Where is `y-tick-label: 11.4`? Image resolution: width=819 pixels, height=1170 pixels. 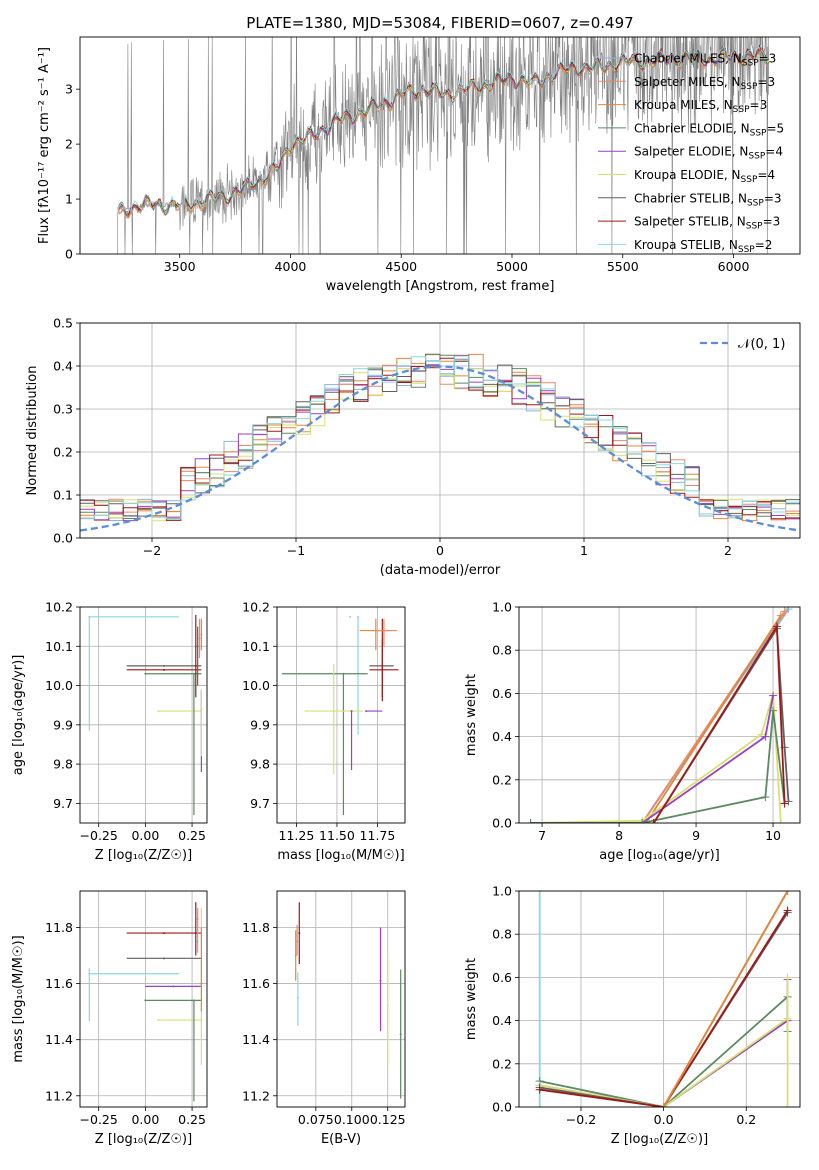
y-tick-label: 11.4 is located at coordinates (256, 1039).